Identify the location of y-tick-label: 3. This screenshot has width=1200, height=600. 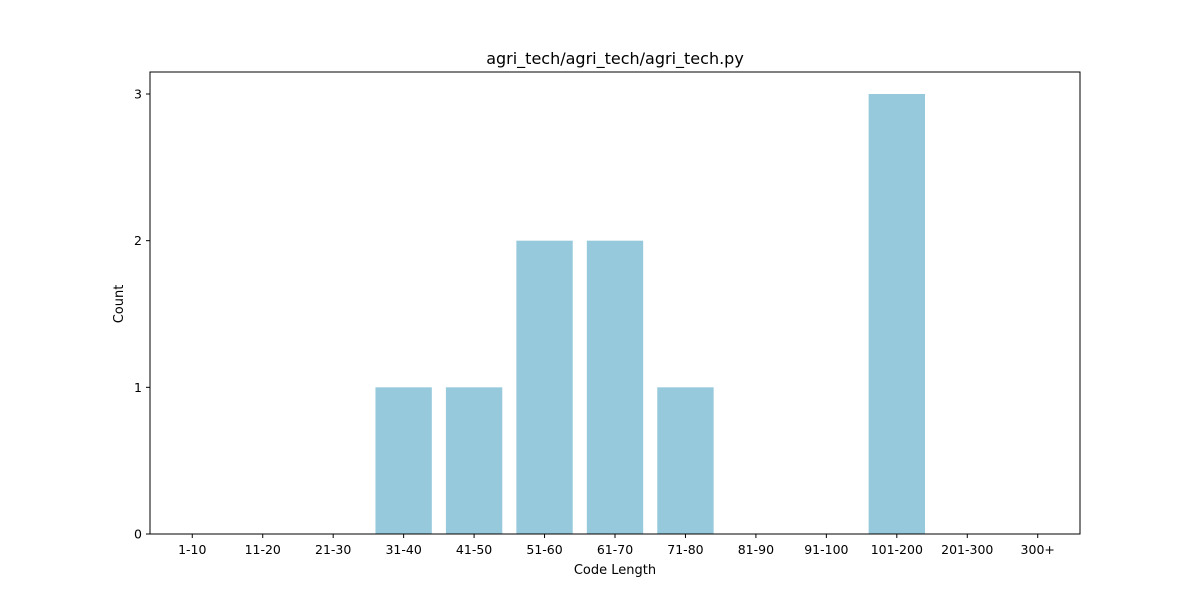
(138, 94).